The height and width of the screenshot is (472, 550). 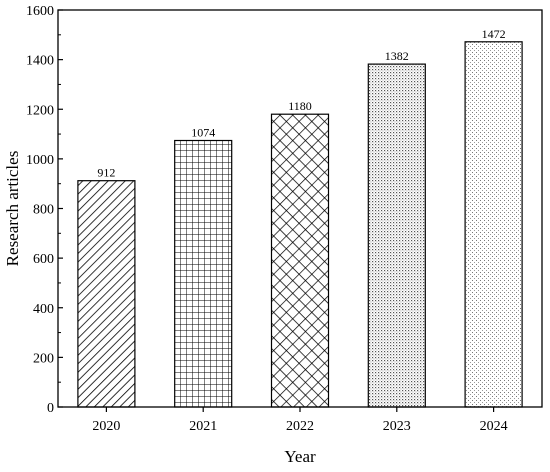 What do you see at coordinates (43, 309) in the screenshot?
I see `y-tick-label: 400` at bounding box center [43, 309].